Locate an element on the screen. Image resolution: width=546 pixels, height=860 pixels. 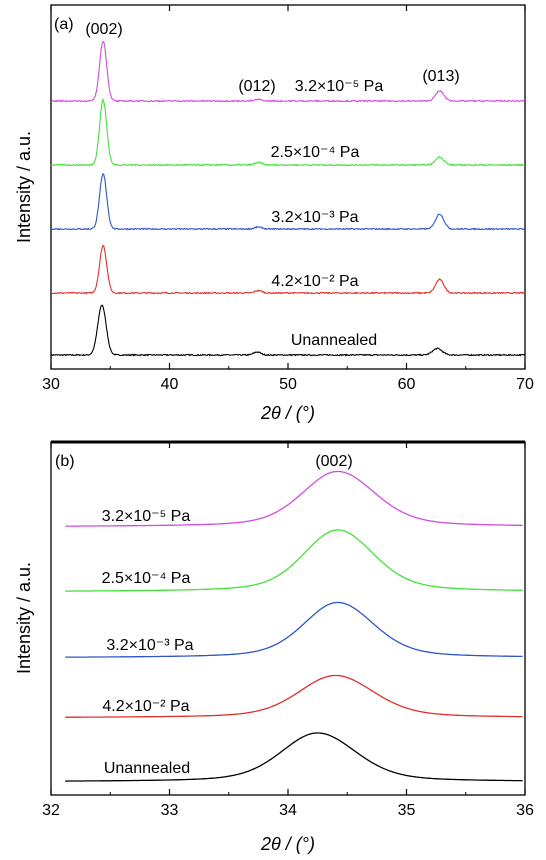
panel-b-series-label-p4-2e-2: 4.2×10⁻² Pa is located at coordinates (145, 706).